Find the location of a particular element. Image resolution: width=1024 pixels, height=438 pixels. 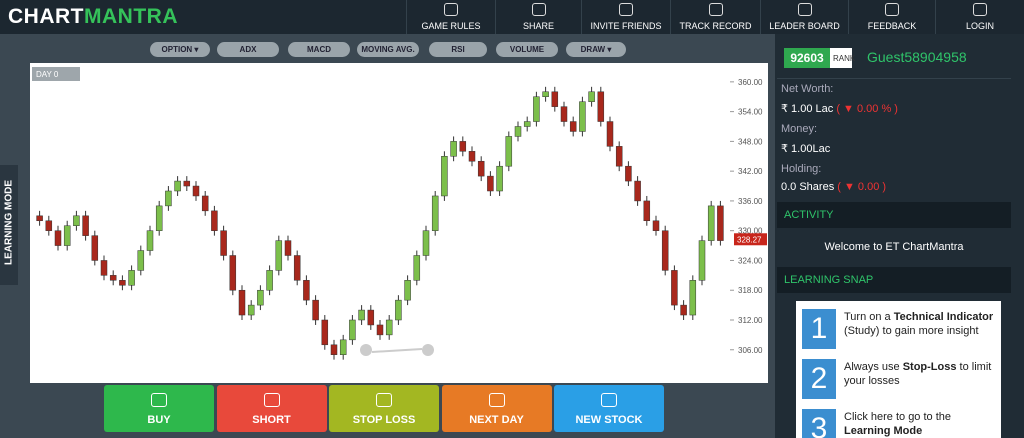

zoom-track is located at coordinates (397, 350).